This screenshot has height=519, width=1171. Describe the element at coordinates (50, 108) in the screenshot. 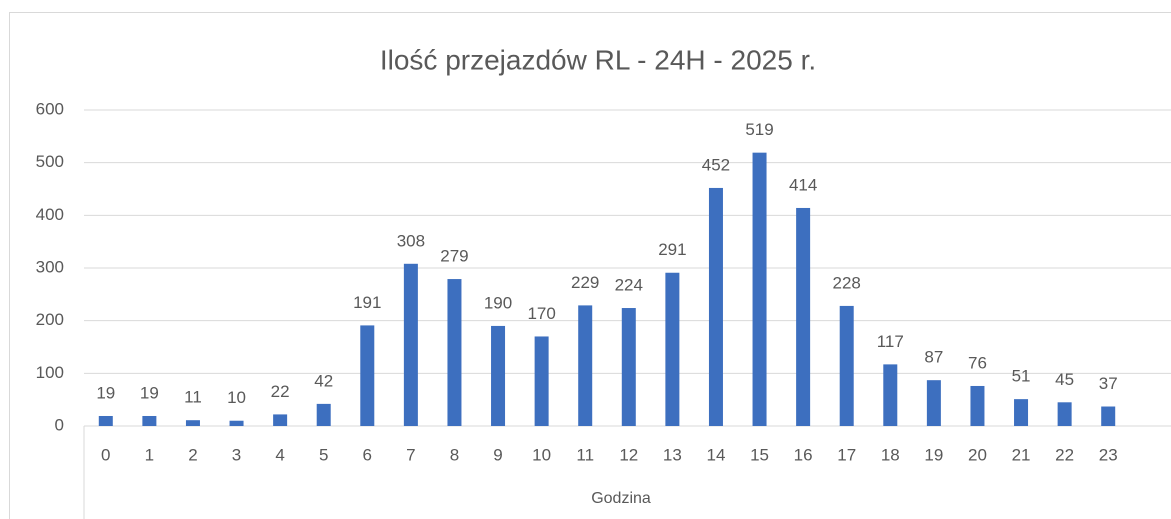

I see `y-tick-label: 600` at that location.